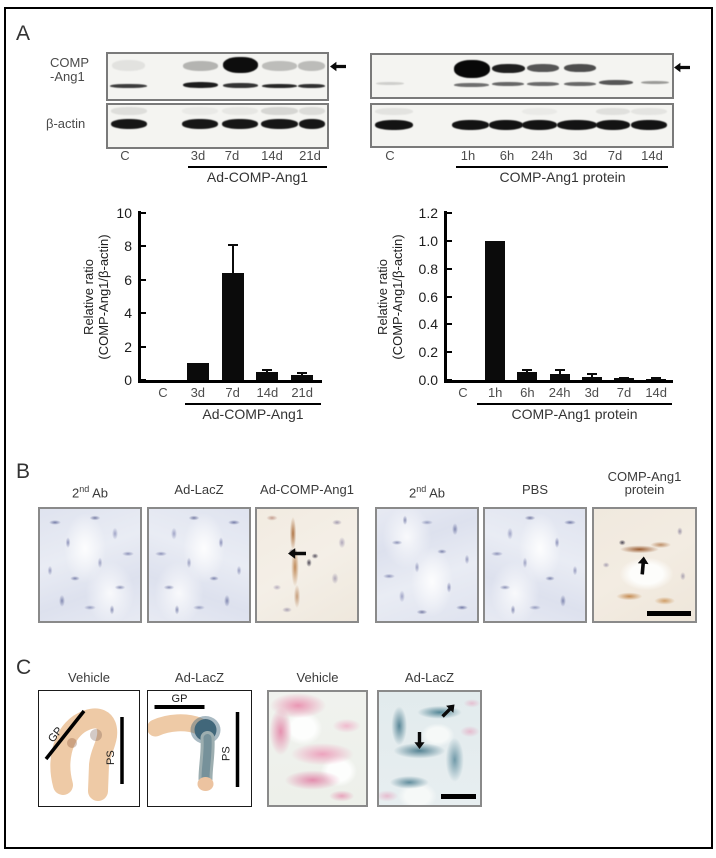 The height and width of the screenshot is (858, 716). What do you see at coordinates (644, 565) in the screenshot?
I see `histology-image-comp-ang1-protein` at bounding box center [644, 565].